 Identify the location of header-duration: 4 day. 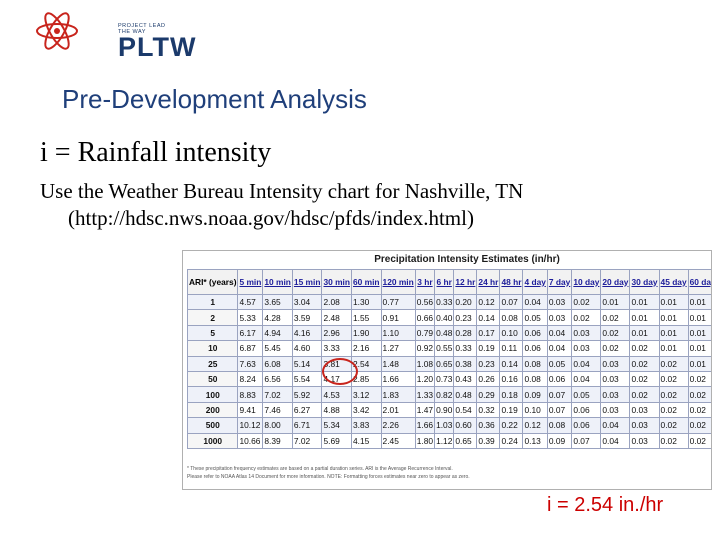
(535, 282).